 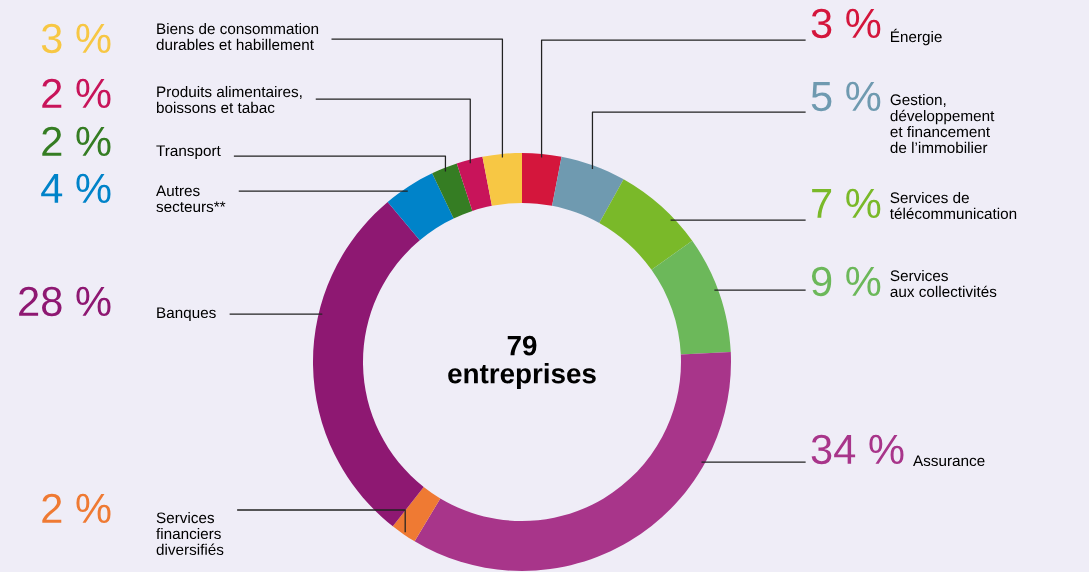 I want to click on data-label: 7 %, so click(x=846, y=203).